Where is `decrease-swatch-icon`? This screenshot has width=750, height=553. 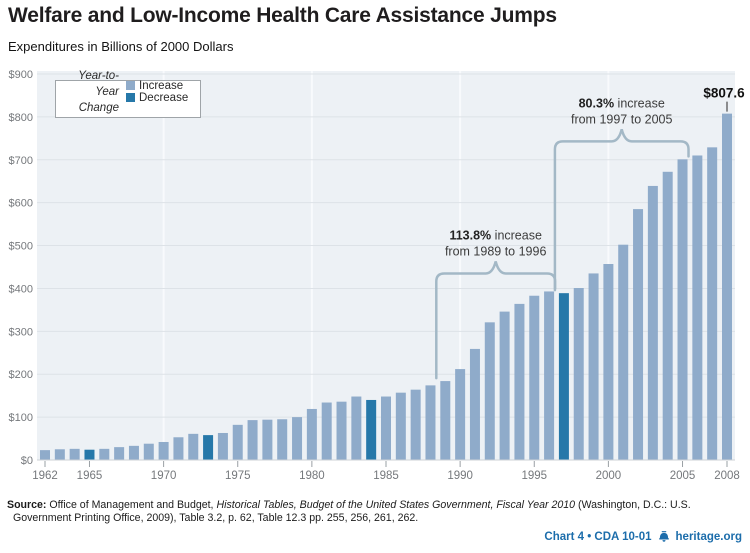 decrease-swatch-icon is located at coordinates (130, 97).